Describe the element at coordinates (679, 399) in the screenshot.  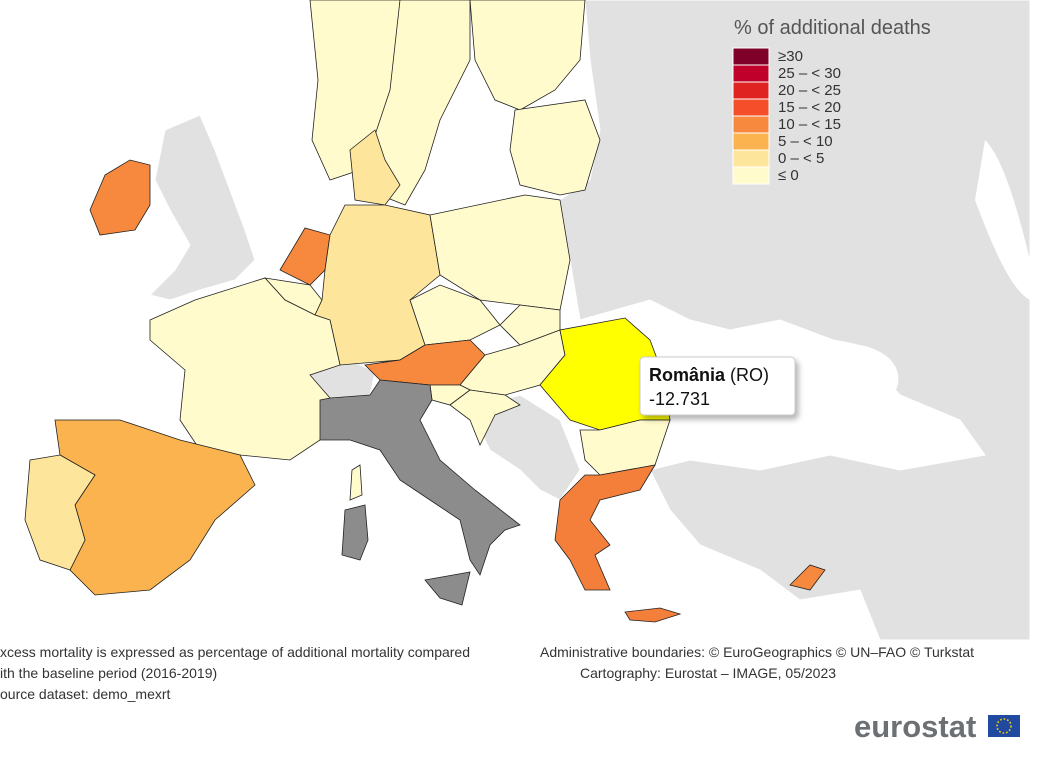
I see `tooltip-value: -12.731` at that location.